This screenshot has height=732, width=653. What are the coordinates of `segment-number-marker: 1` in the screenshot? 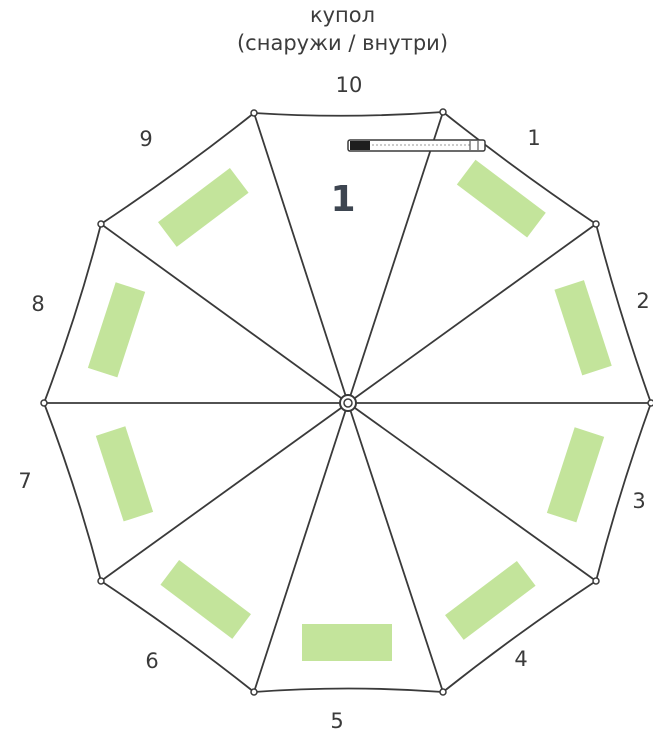 It's located at (342, 199).